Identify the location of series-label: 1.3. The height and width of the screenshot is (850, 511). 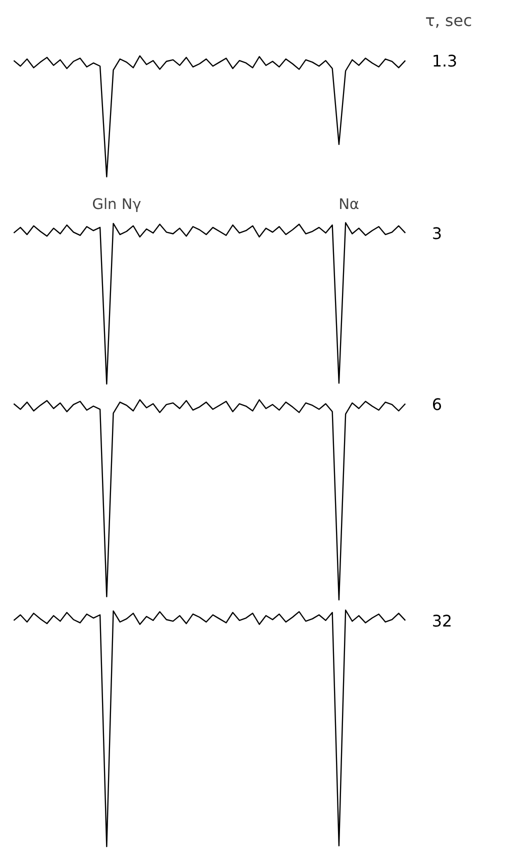
(445, 61).